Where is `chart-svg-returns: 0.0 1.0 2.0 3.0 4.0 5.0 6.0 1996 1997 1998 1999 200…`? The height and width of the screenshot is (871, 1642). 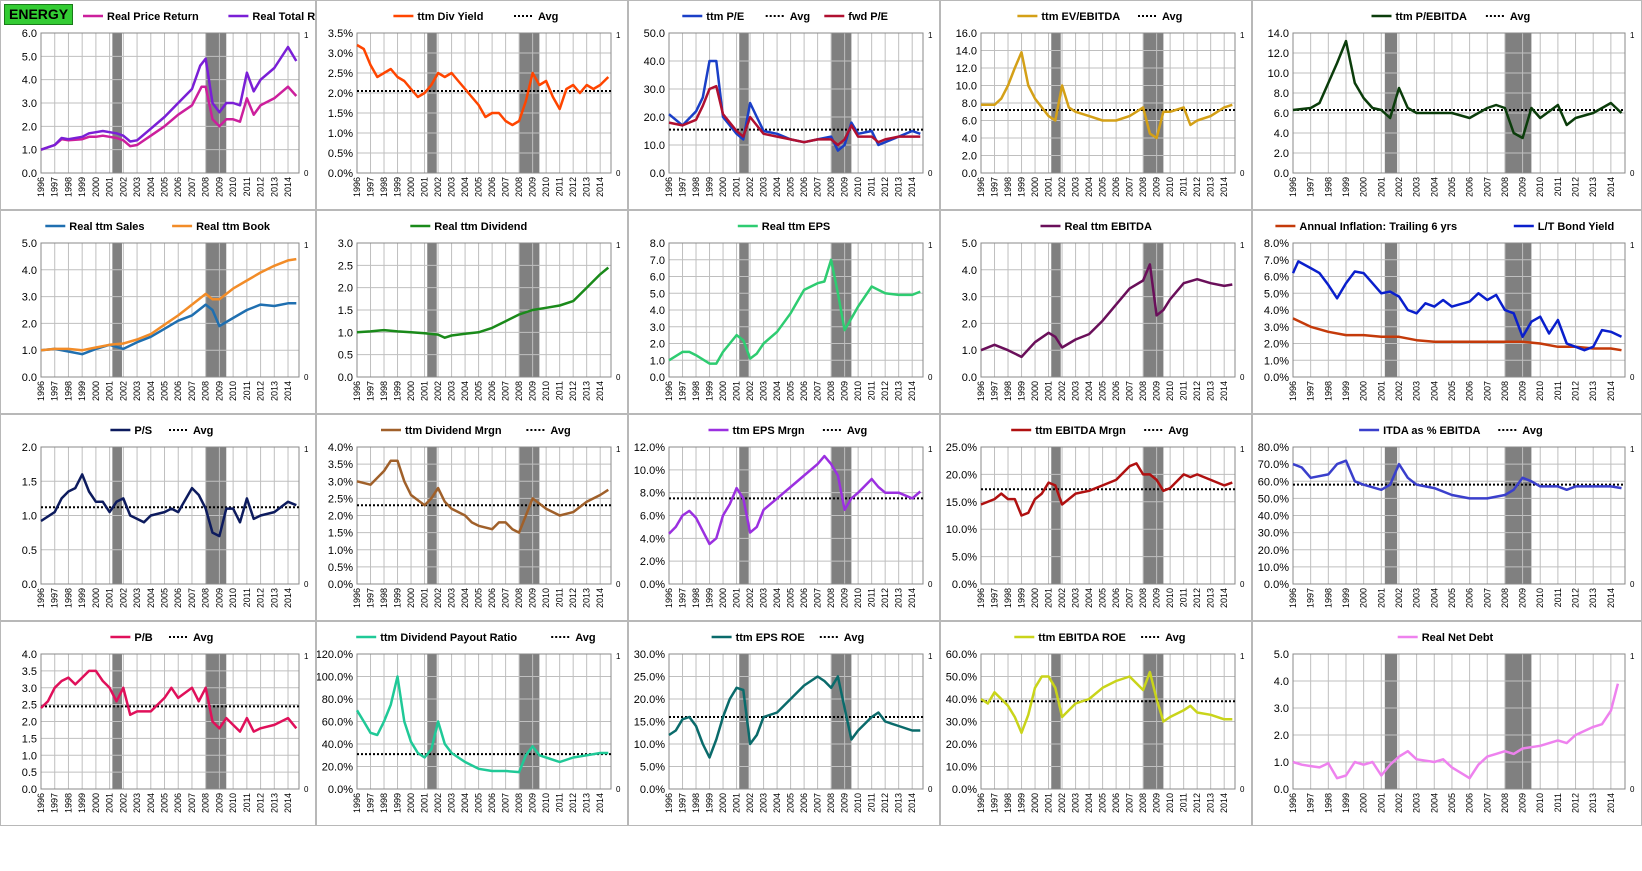 chart-svg-returns: 0.0 1.0 2.0 3.0 4.0 5.0 6.0 1996 1997 1998 1999 200… is located at coordinates (168, 104).